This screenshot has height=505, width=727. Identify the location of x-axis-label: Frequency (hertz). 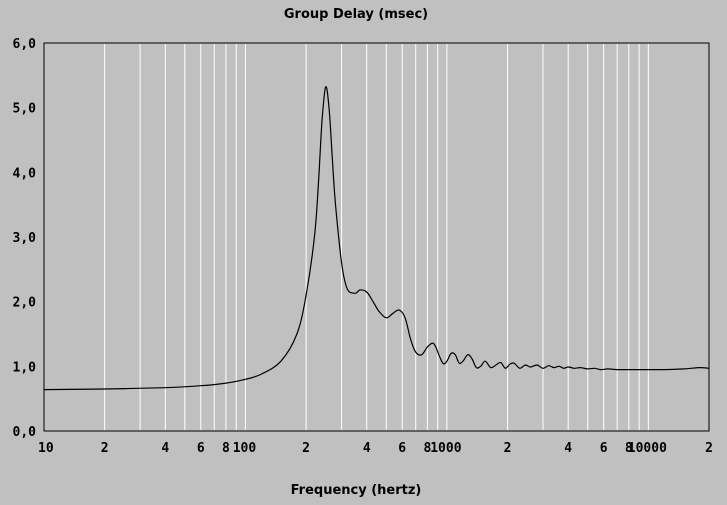
(356, 490).